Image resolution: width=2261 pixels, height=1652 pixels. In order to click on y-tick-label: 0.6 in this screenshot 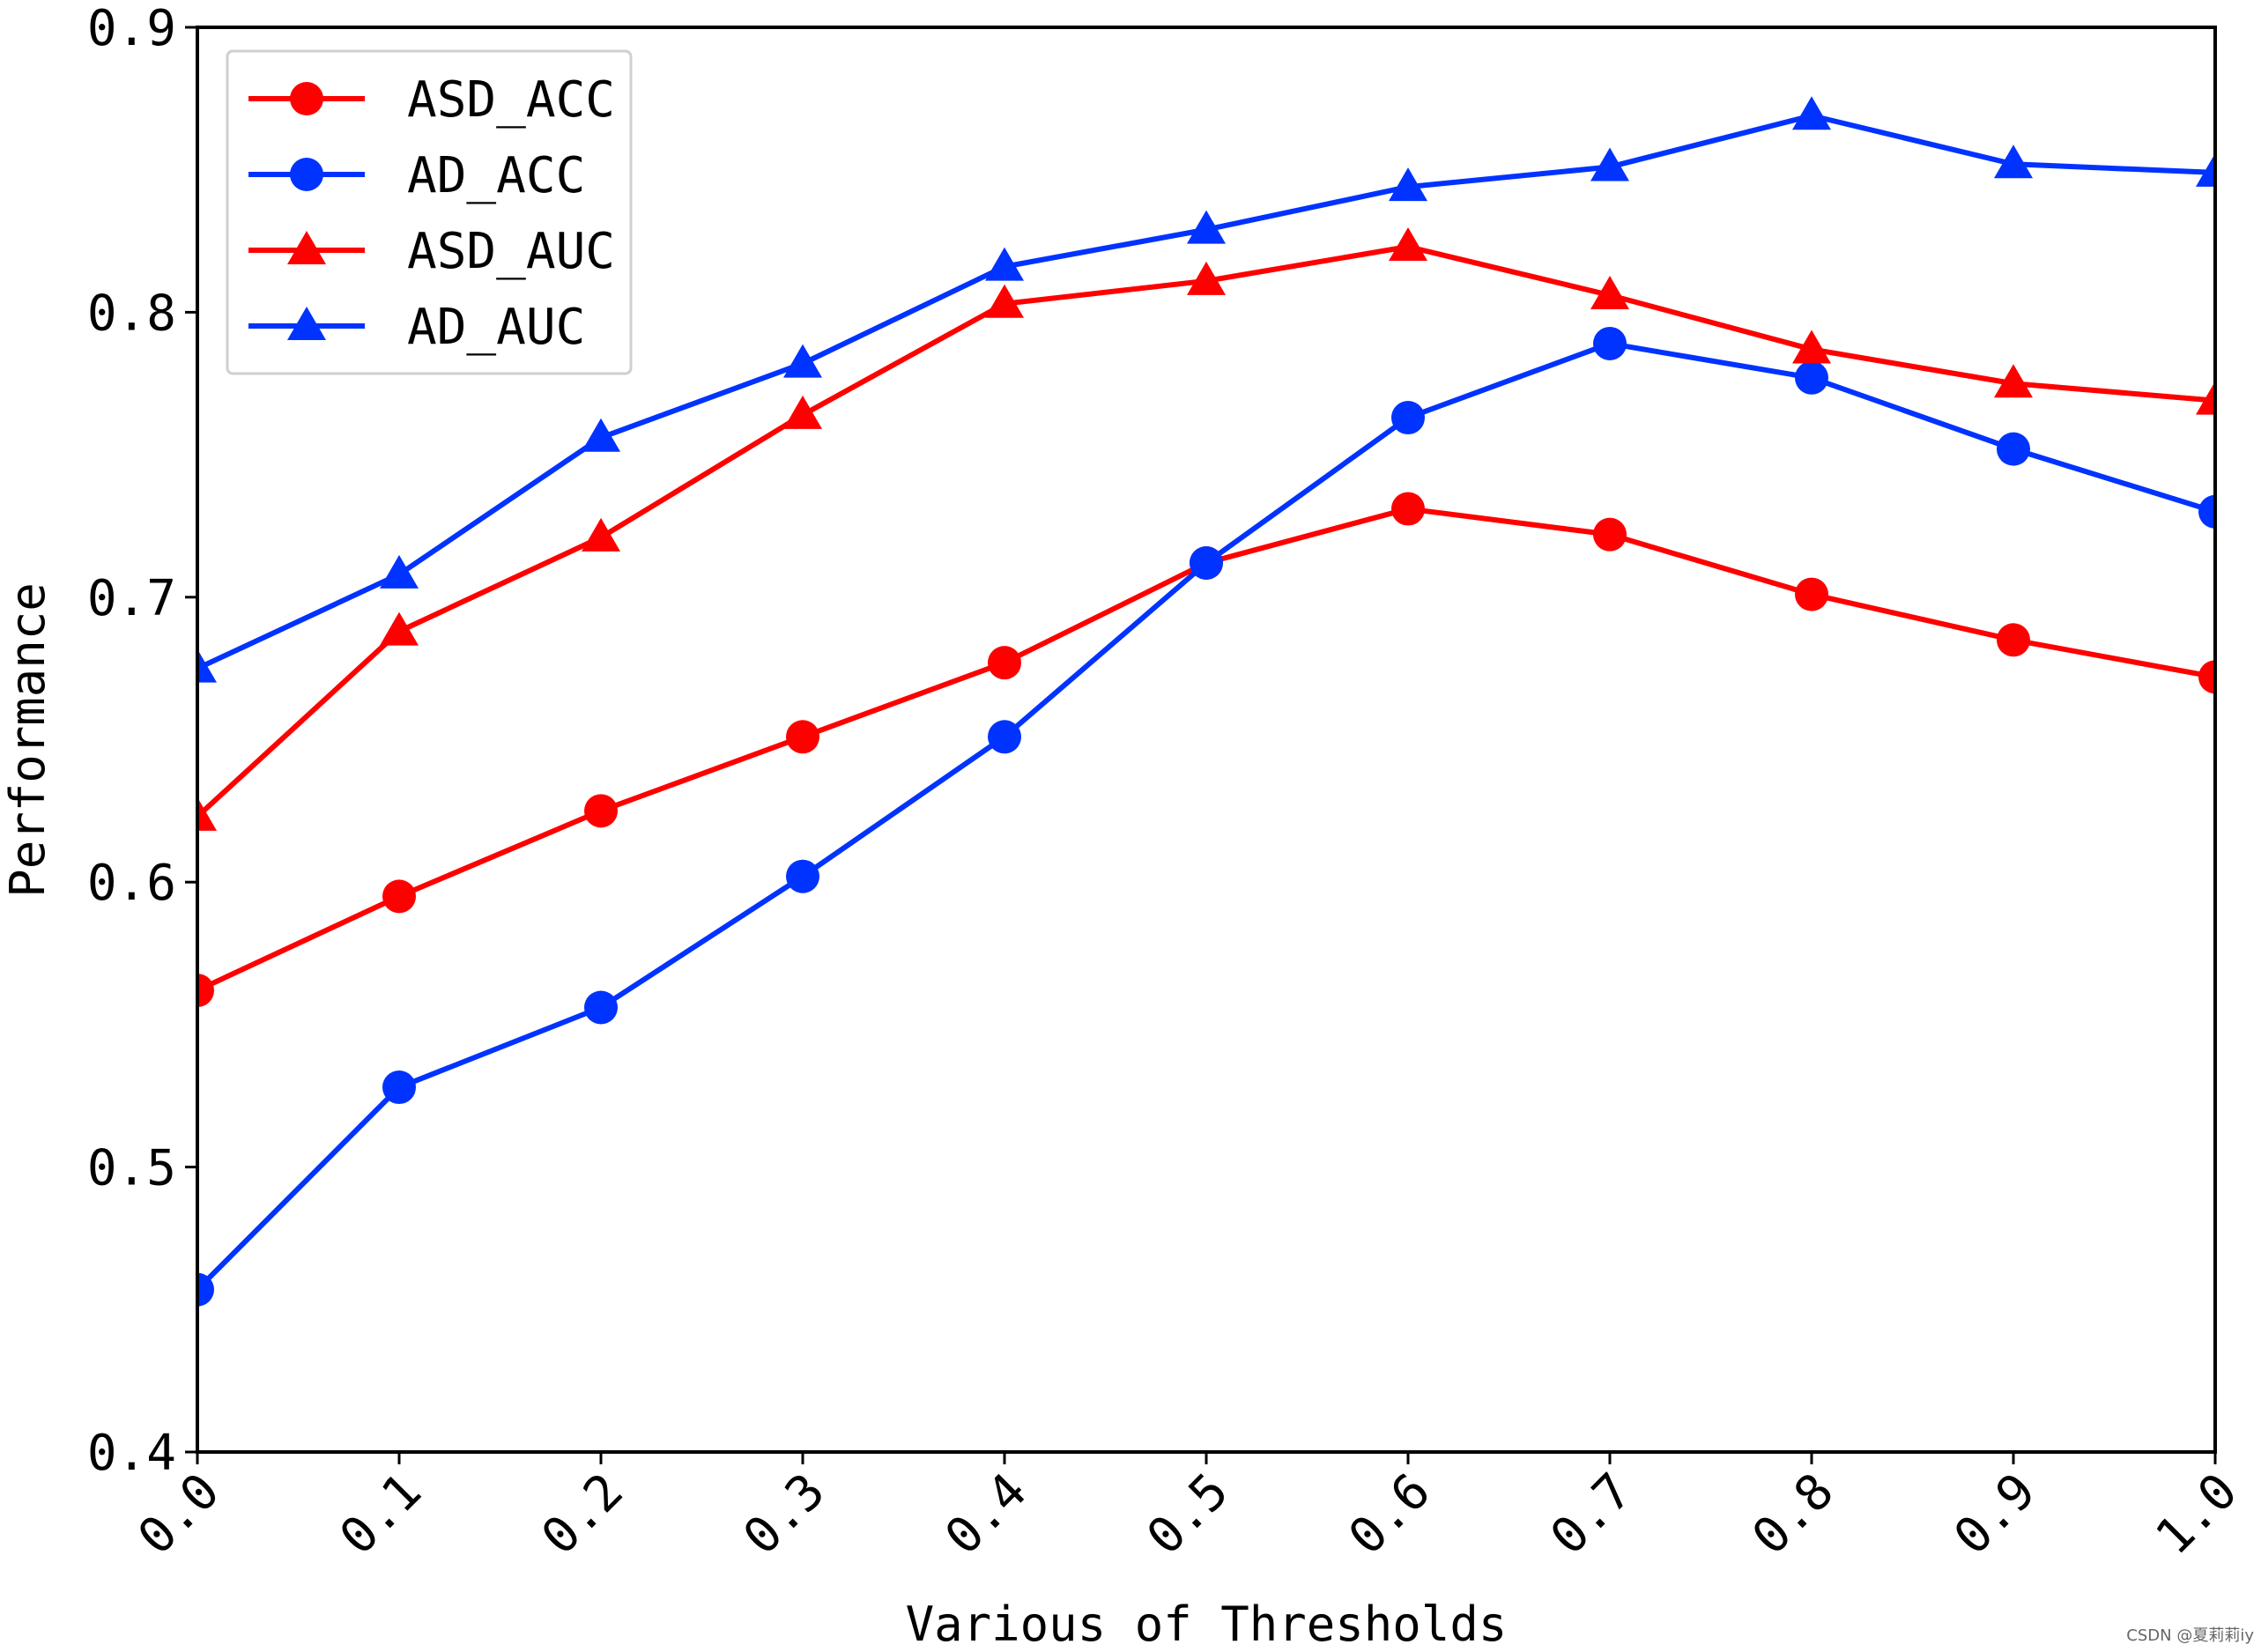, I will do `click(132, 883)`.